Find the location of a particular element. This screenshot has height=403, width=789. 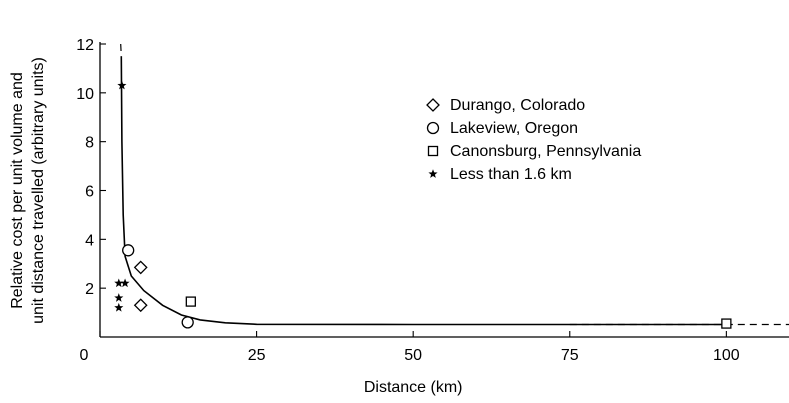

legend-label: Canonsburg, Pennsylvania is located at coordinates (545, 151).